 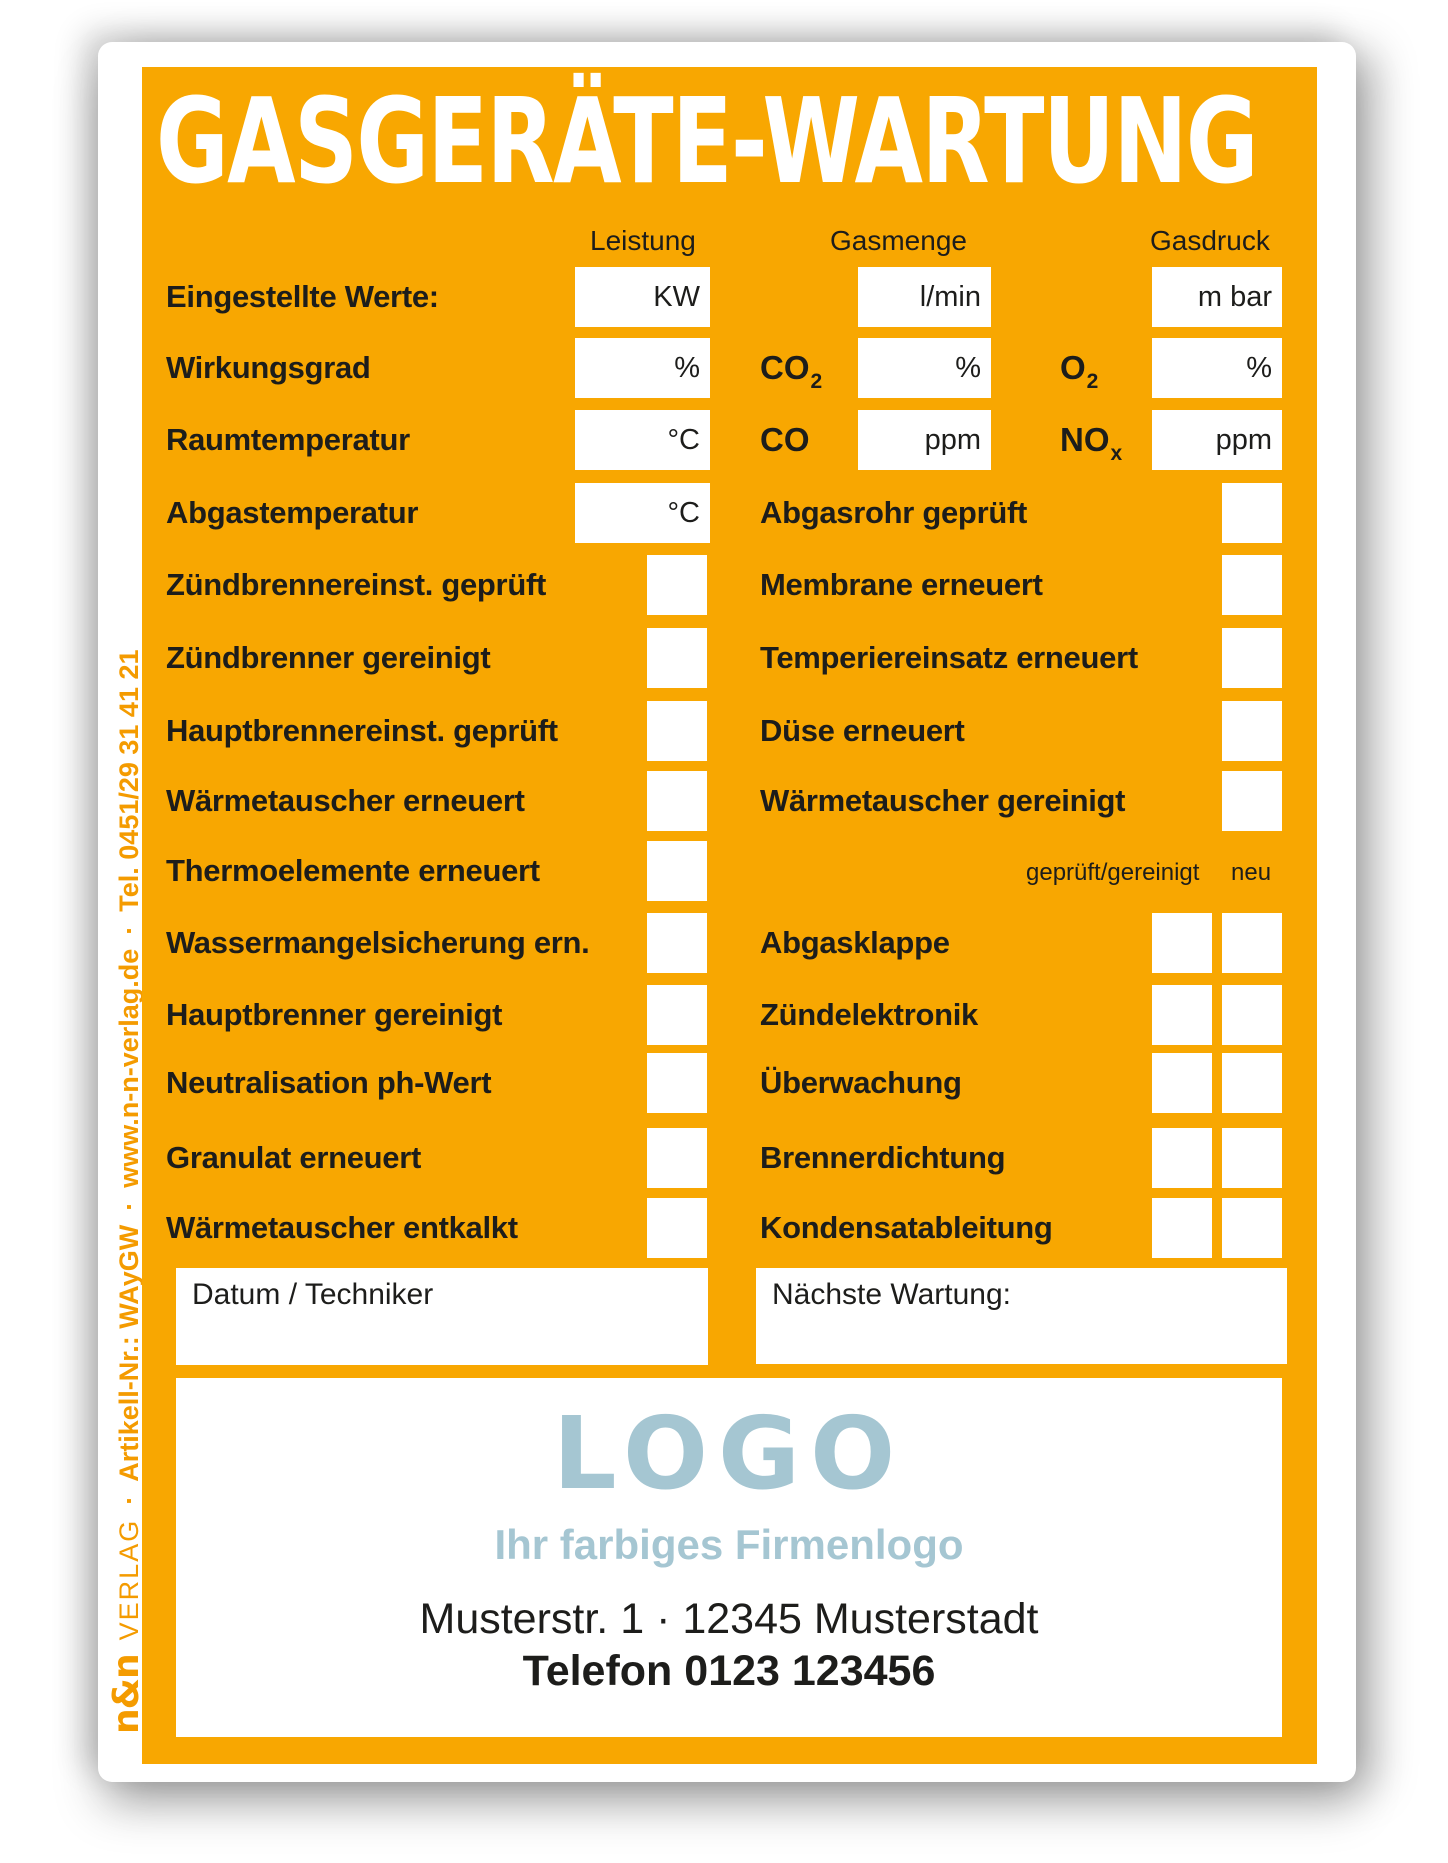 I want to click on checkbox-waermetauscher-erneuert, so click(x=677, y=801).